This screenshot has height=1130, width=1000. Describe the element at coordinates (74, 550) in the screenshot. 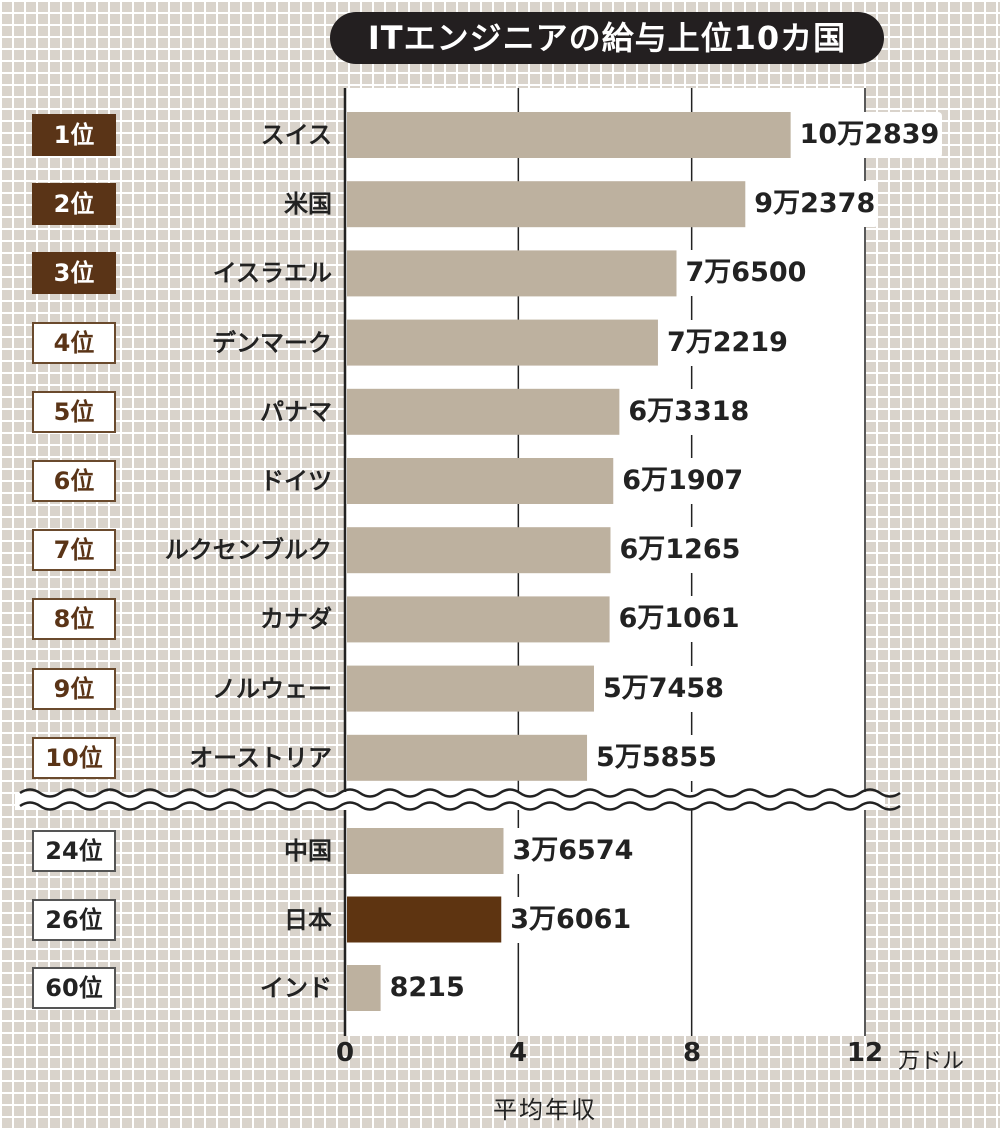

I see `rank-badge: 7位` at that location.